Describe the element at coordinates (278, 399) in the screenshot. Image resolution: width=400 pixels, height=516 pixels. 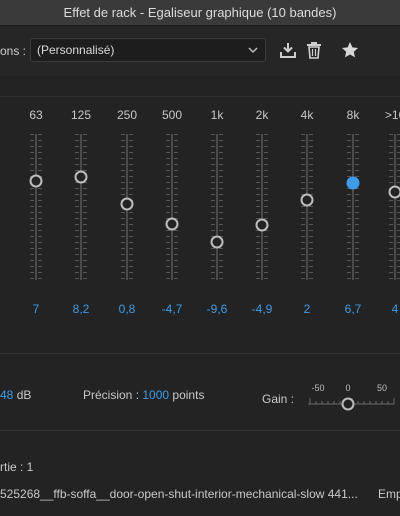
I see `gain-label: Gain :` at that location.